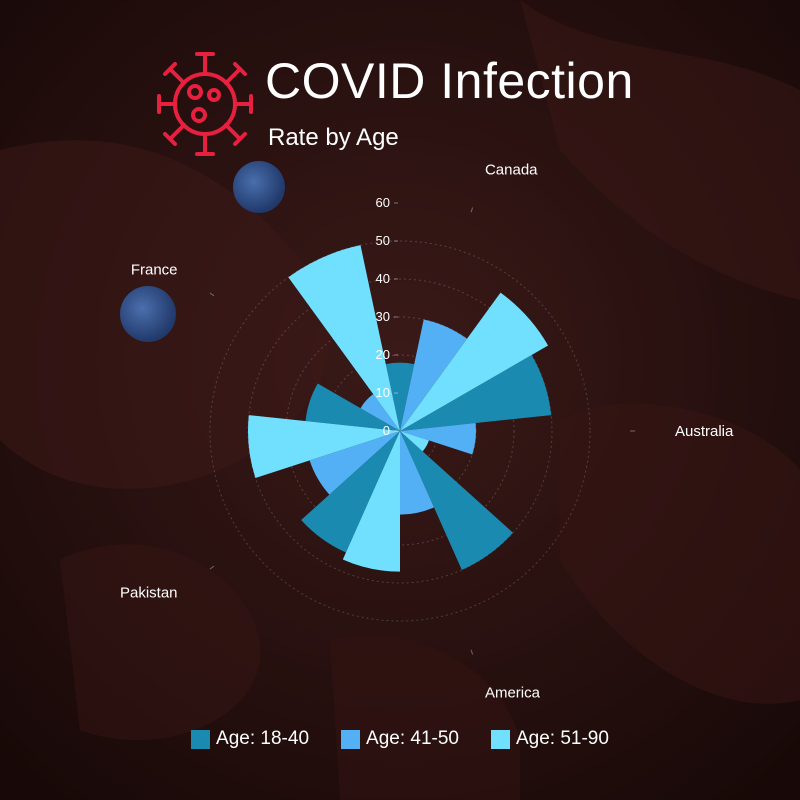 This screenshot has height=800, width=800. Describe the element at coordinates (511, 169) in the screenshot. I see `country-label-canada: Canada` at that location.